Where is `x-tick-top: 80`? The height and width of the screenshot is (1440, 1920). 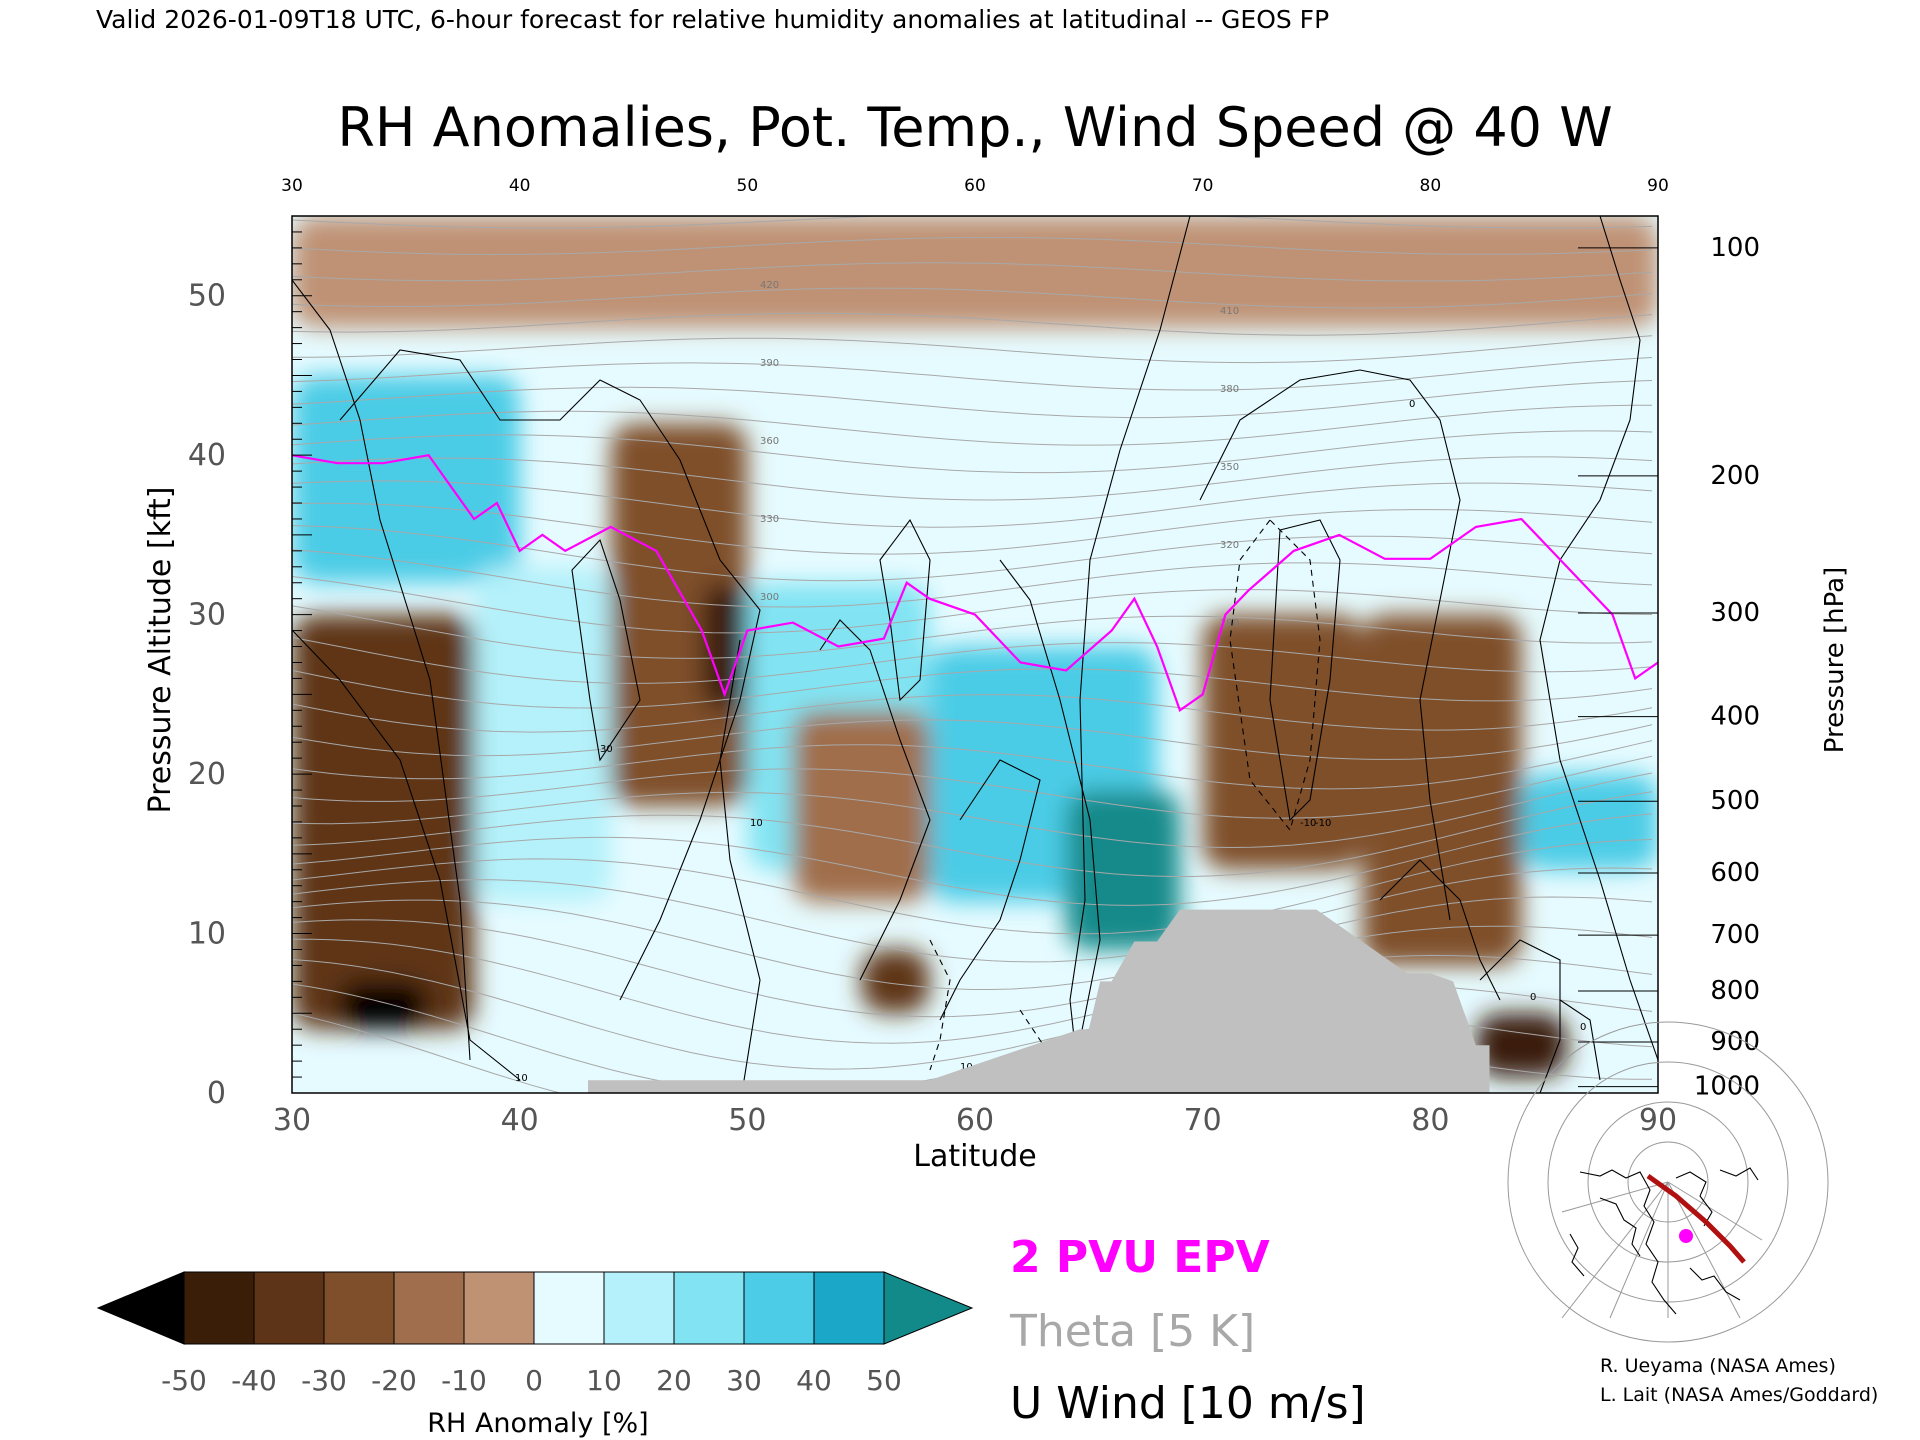
x-tick-top: 80 is located at coordinates (1431, 186).